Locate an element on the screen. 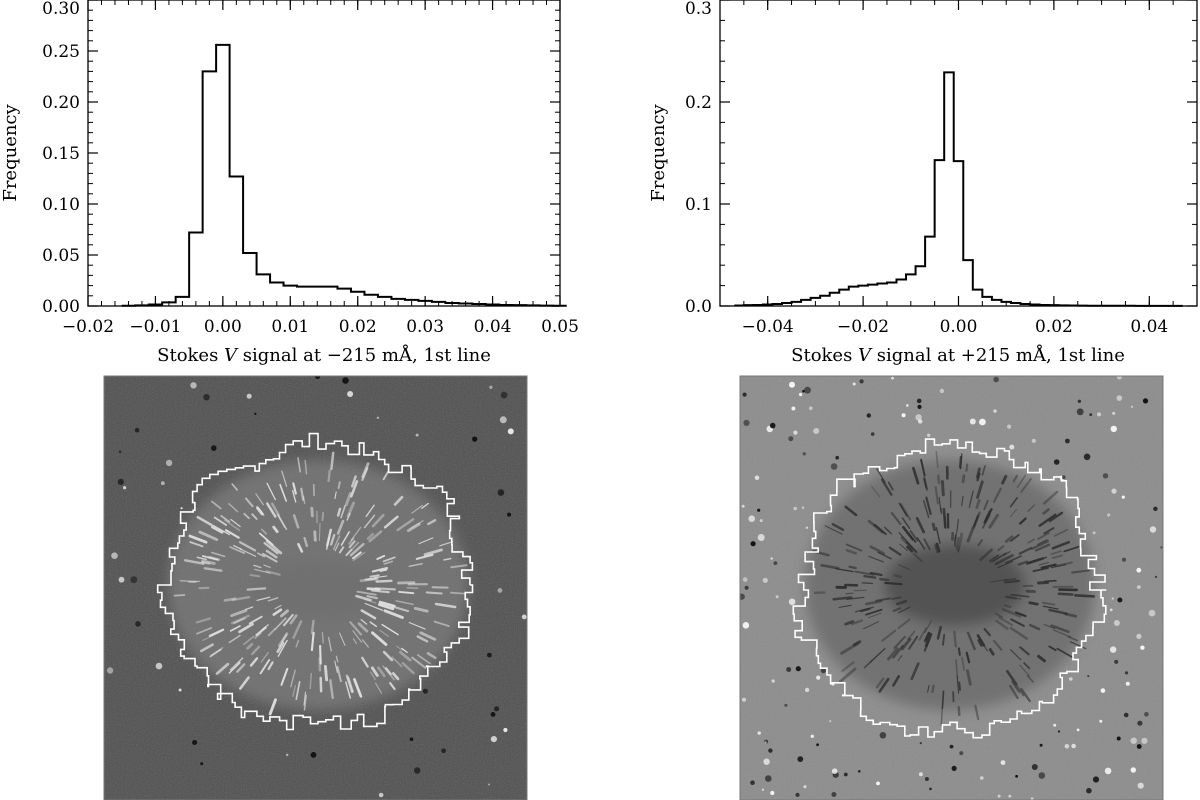 The height and width of the screenshot is (800, 1200). penumbral-filaments is located at coordinates (954, 589).